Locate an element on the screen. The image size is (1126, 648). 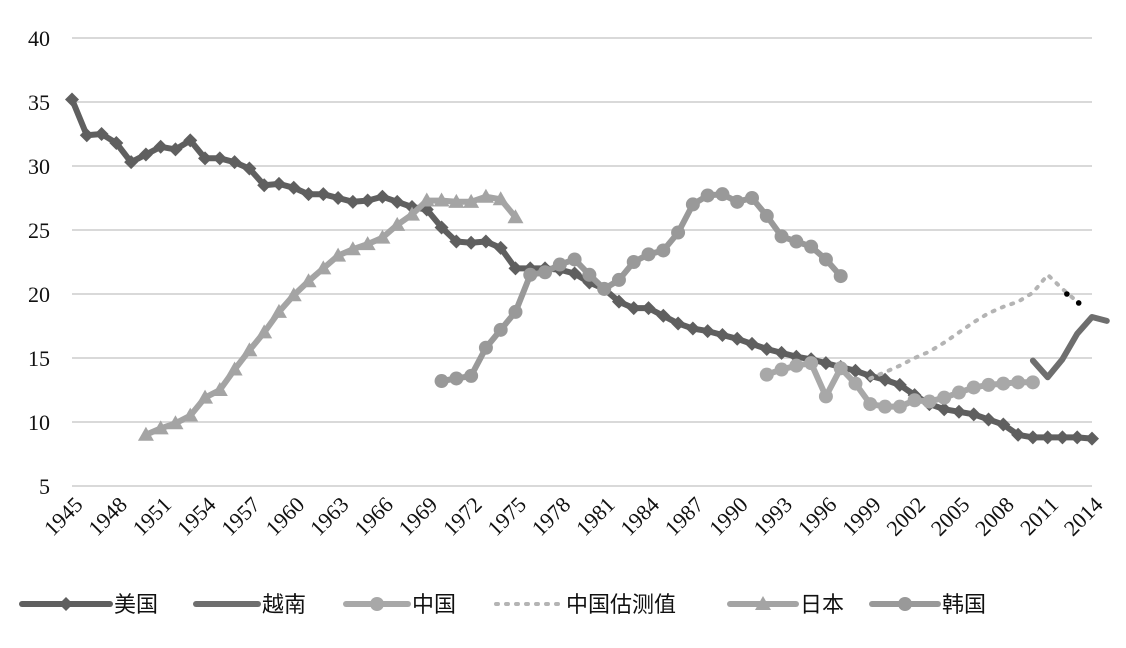
x-tick-label: 1951 is located at coordinates (151, 516).